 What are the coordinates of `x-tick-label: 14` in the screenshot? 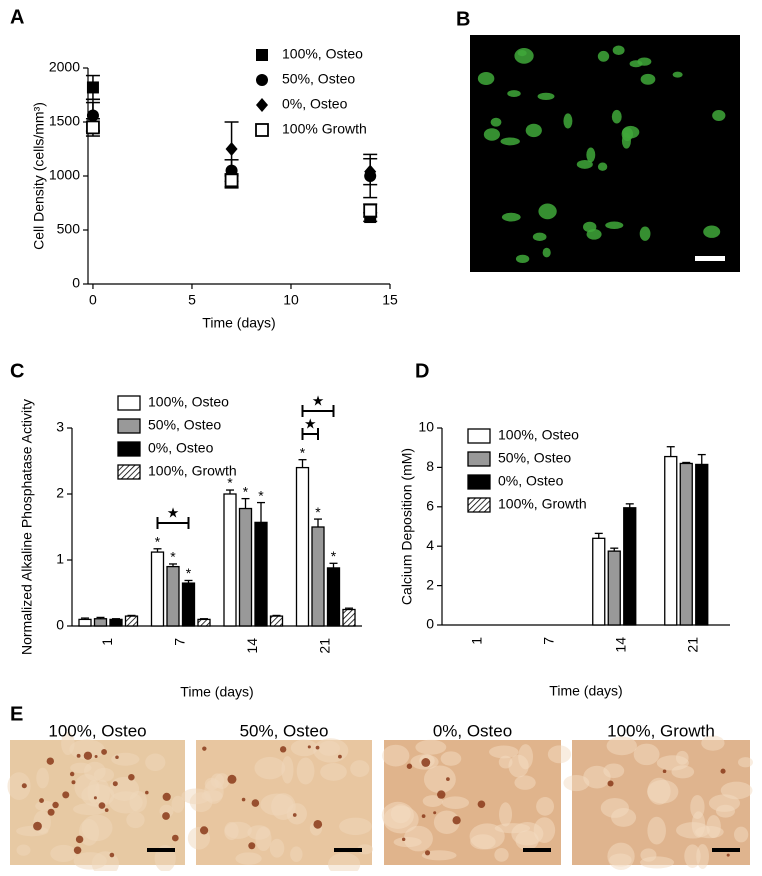 It's located at (252, 646).